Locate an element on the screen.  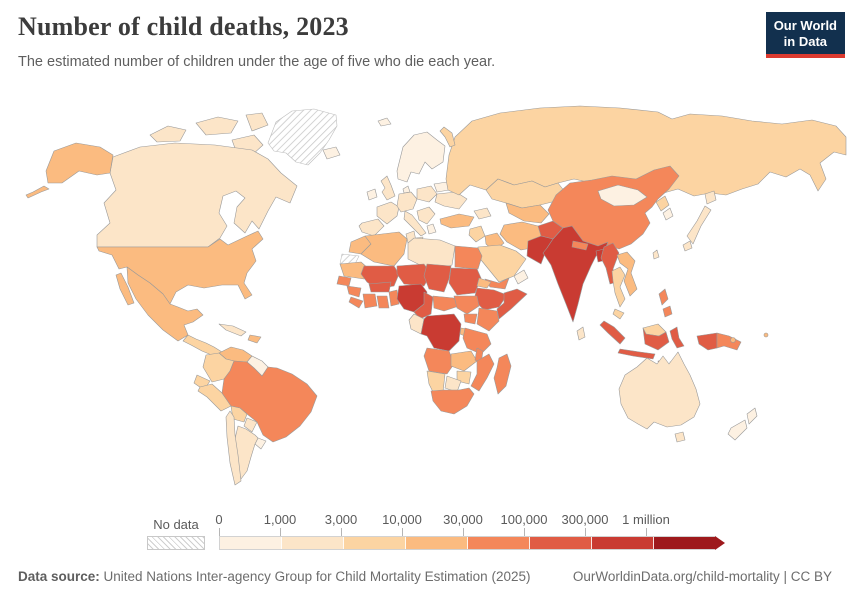
country-egypt is located at coordinates (468, 257).